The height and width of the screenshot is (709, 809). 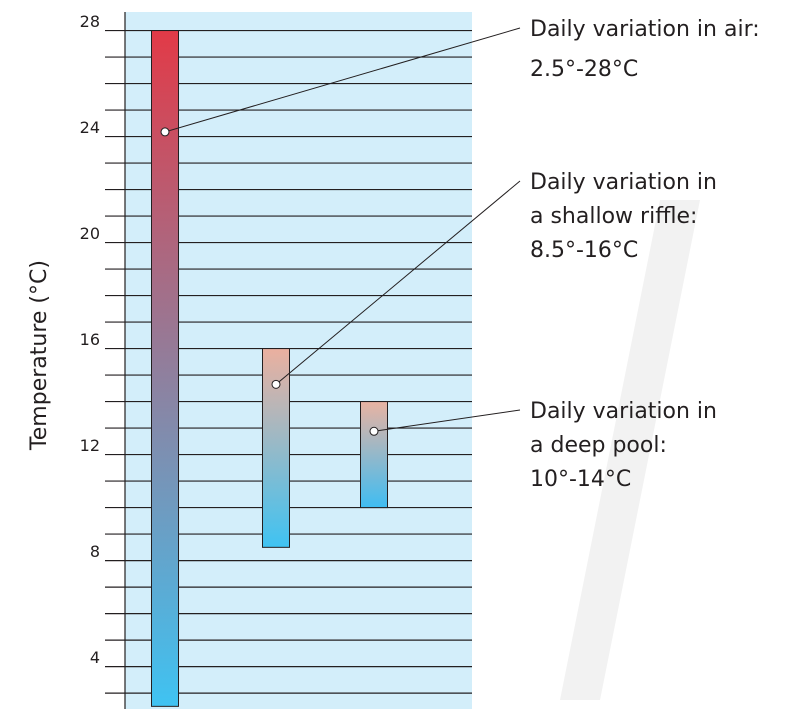 What do you see at coordinates (95, 657) in the screenshot?
I see `y-tick-label: 4` at bounding box center [95, 657].